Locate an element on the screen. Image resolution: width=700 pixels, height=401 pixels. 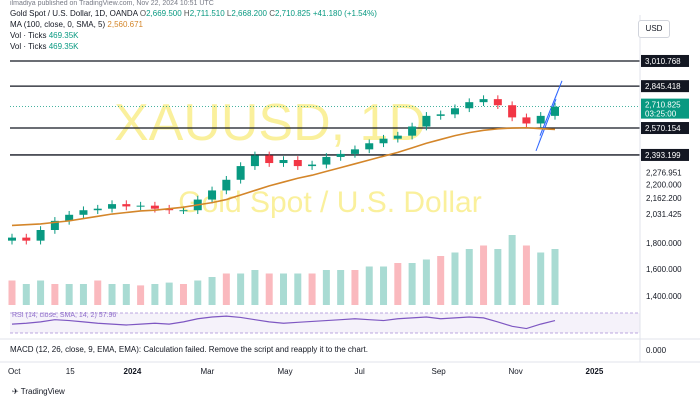
vol-legend-1: Vol · Ticks 469.35K is located at coordinates (44, 36).